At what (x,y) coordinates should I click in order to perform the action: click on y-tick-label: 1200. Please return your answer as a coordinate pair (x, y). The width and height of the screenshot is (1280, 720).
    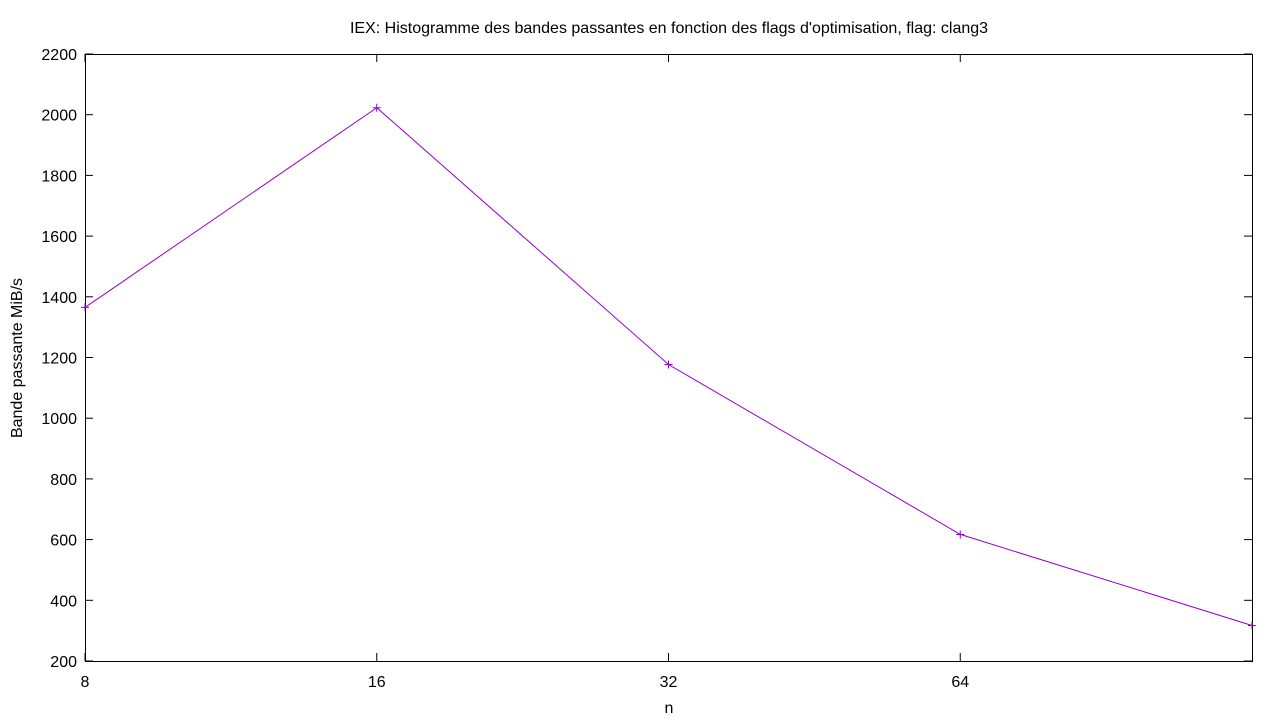
    Looking at the image, I should click on (59, 359).